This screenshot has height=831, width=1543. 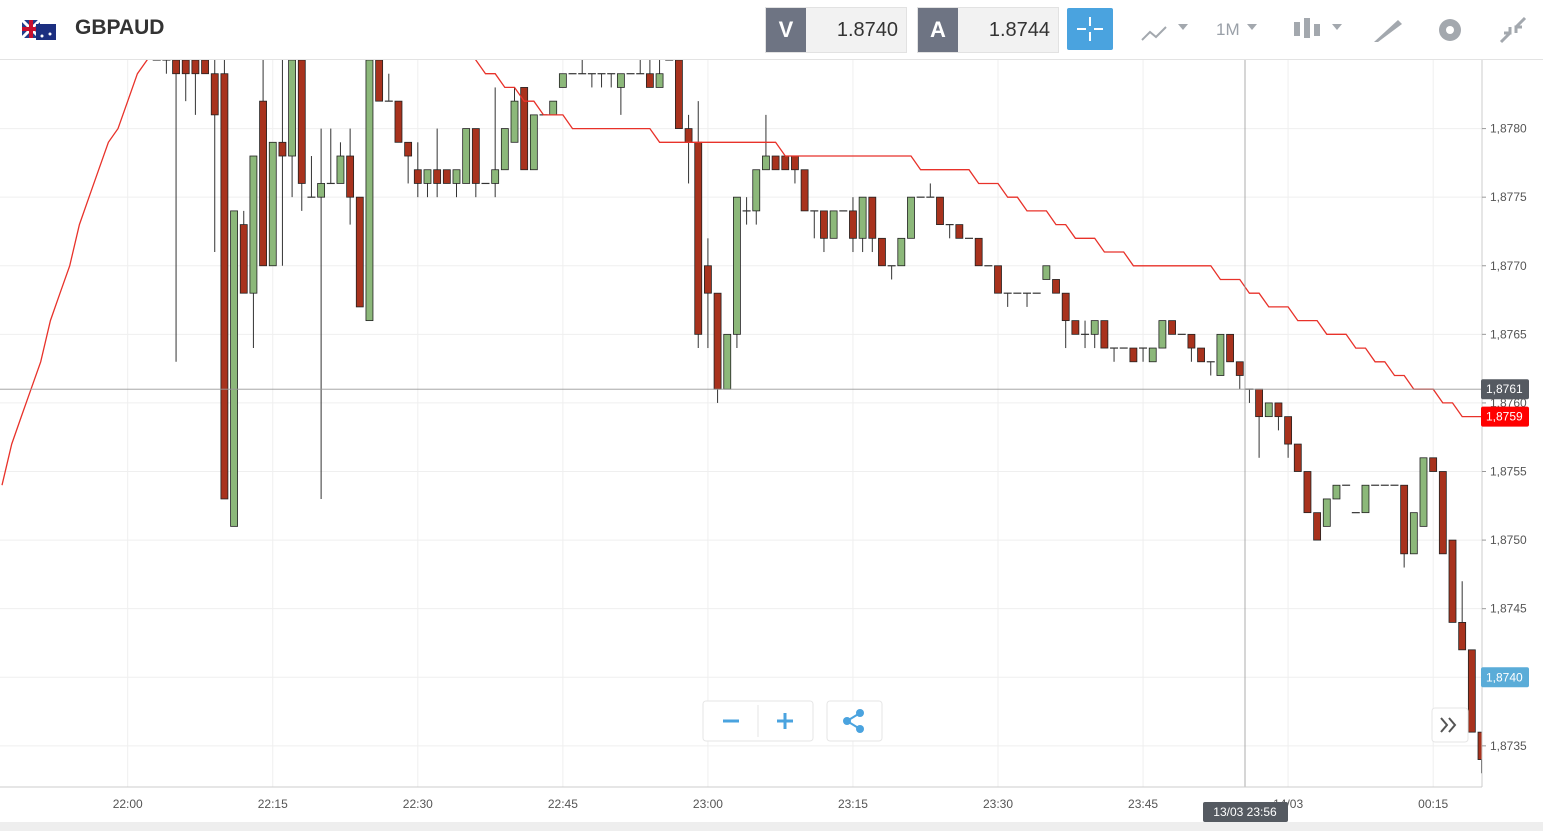 I want to click on crosshair-time: 13/03 23:56, so click(x=1245, y=812).